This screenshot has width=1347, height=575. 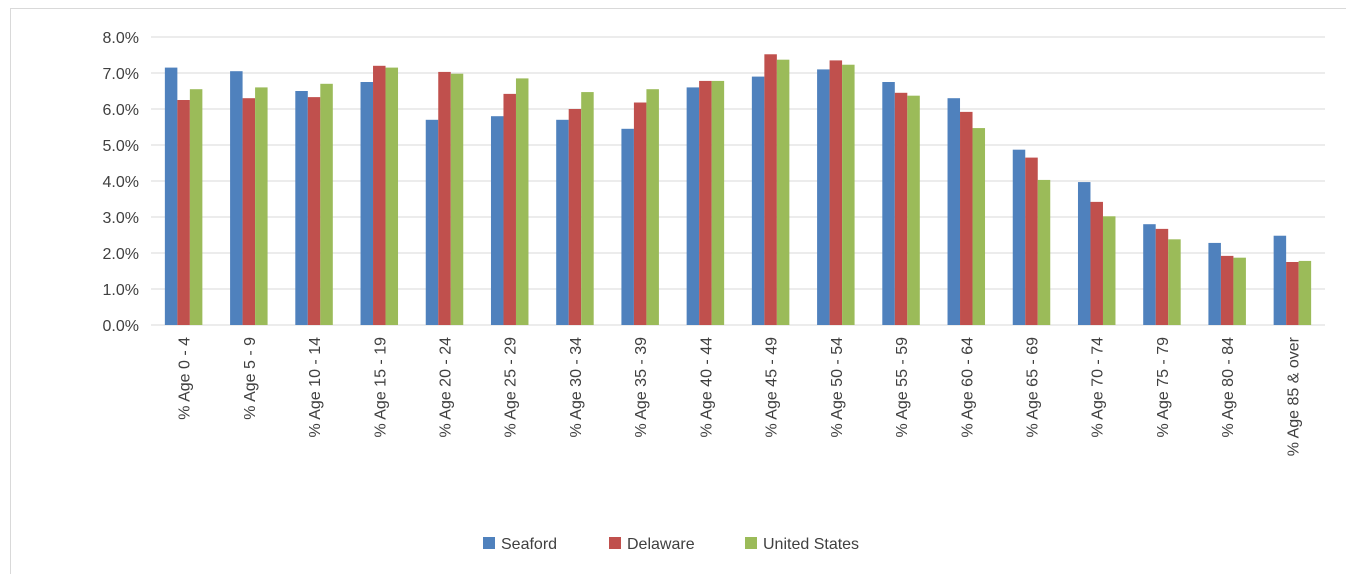 What do you see at coordinates (967, 387) in the screenshot?
I see `x-tick-label: % Age 60 - 64` at bounding box center [967, 387].